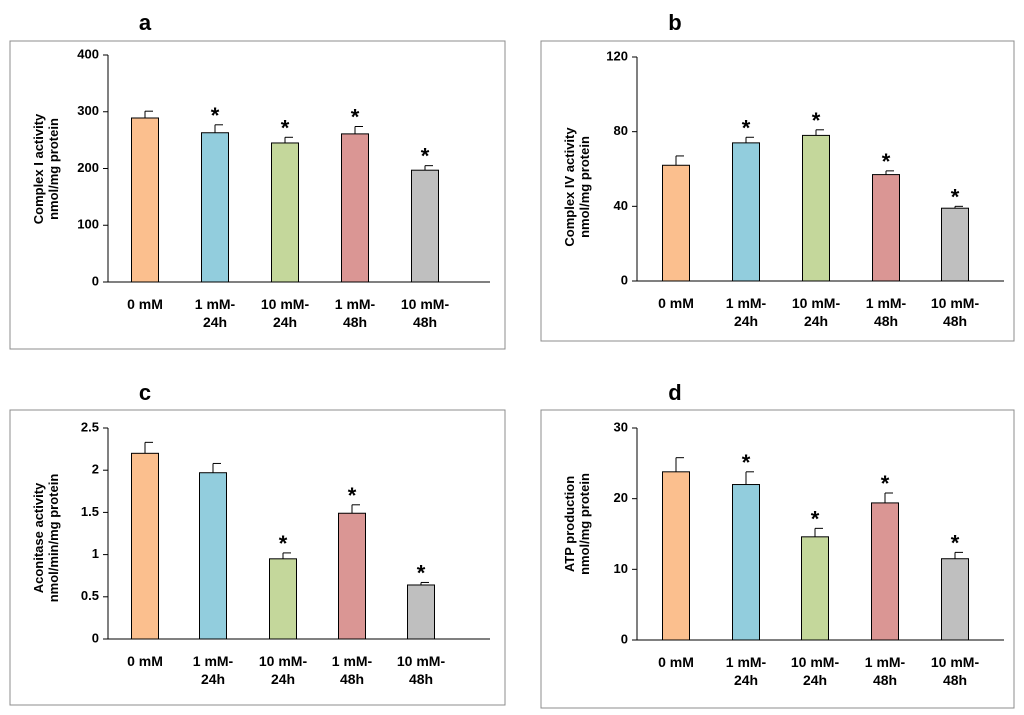  What do you see at coordinates (569, 524) in the screenshot?
I see `y-axis-label-line: ATP production` at bounding box center [569, 524].